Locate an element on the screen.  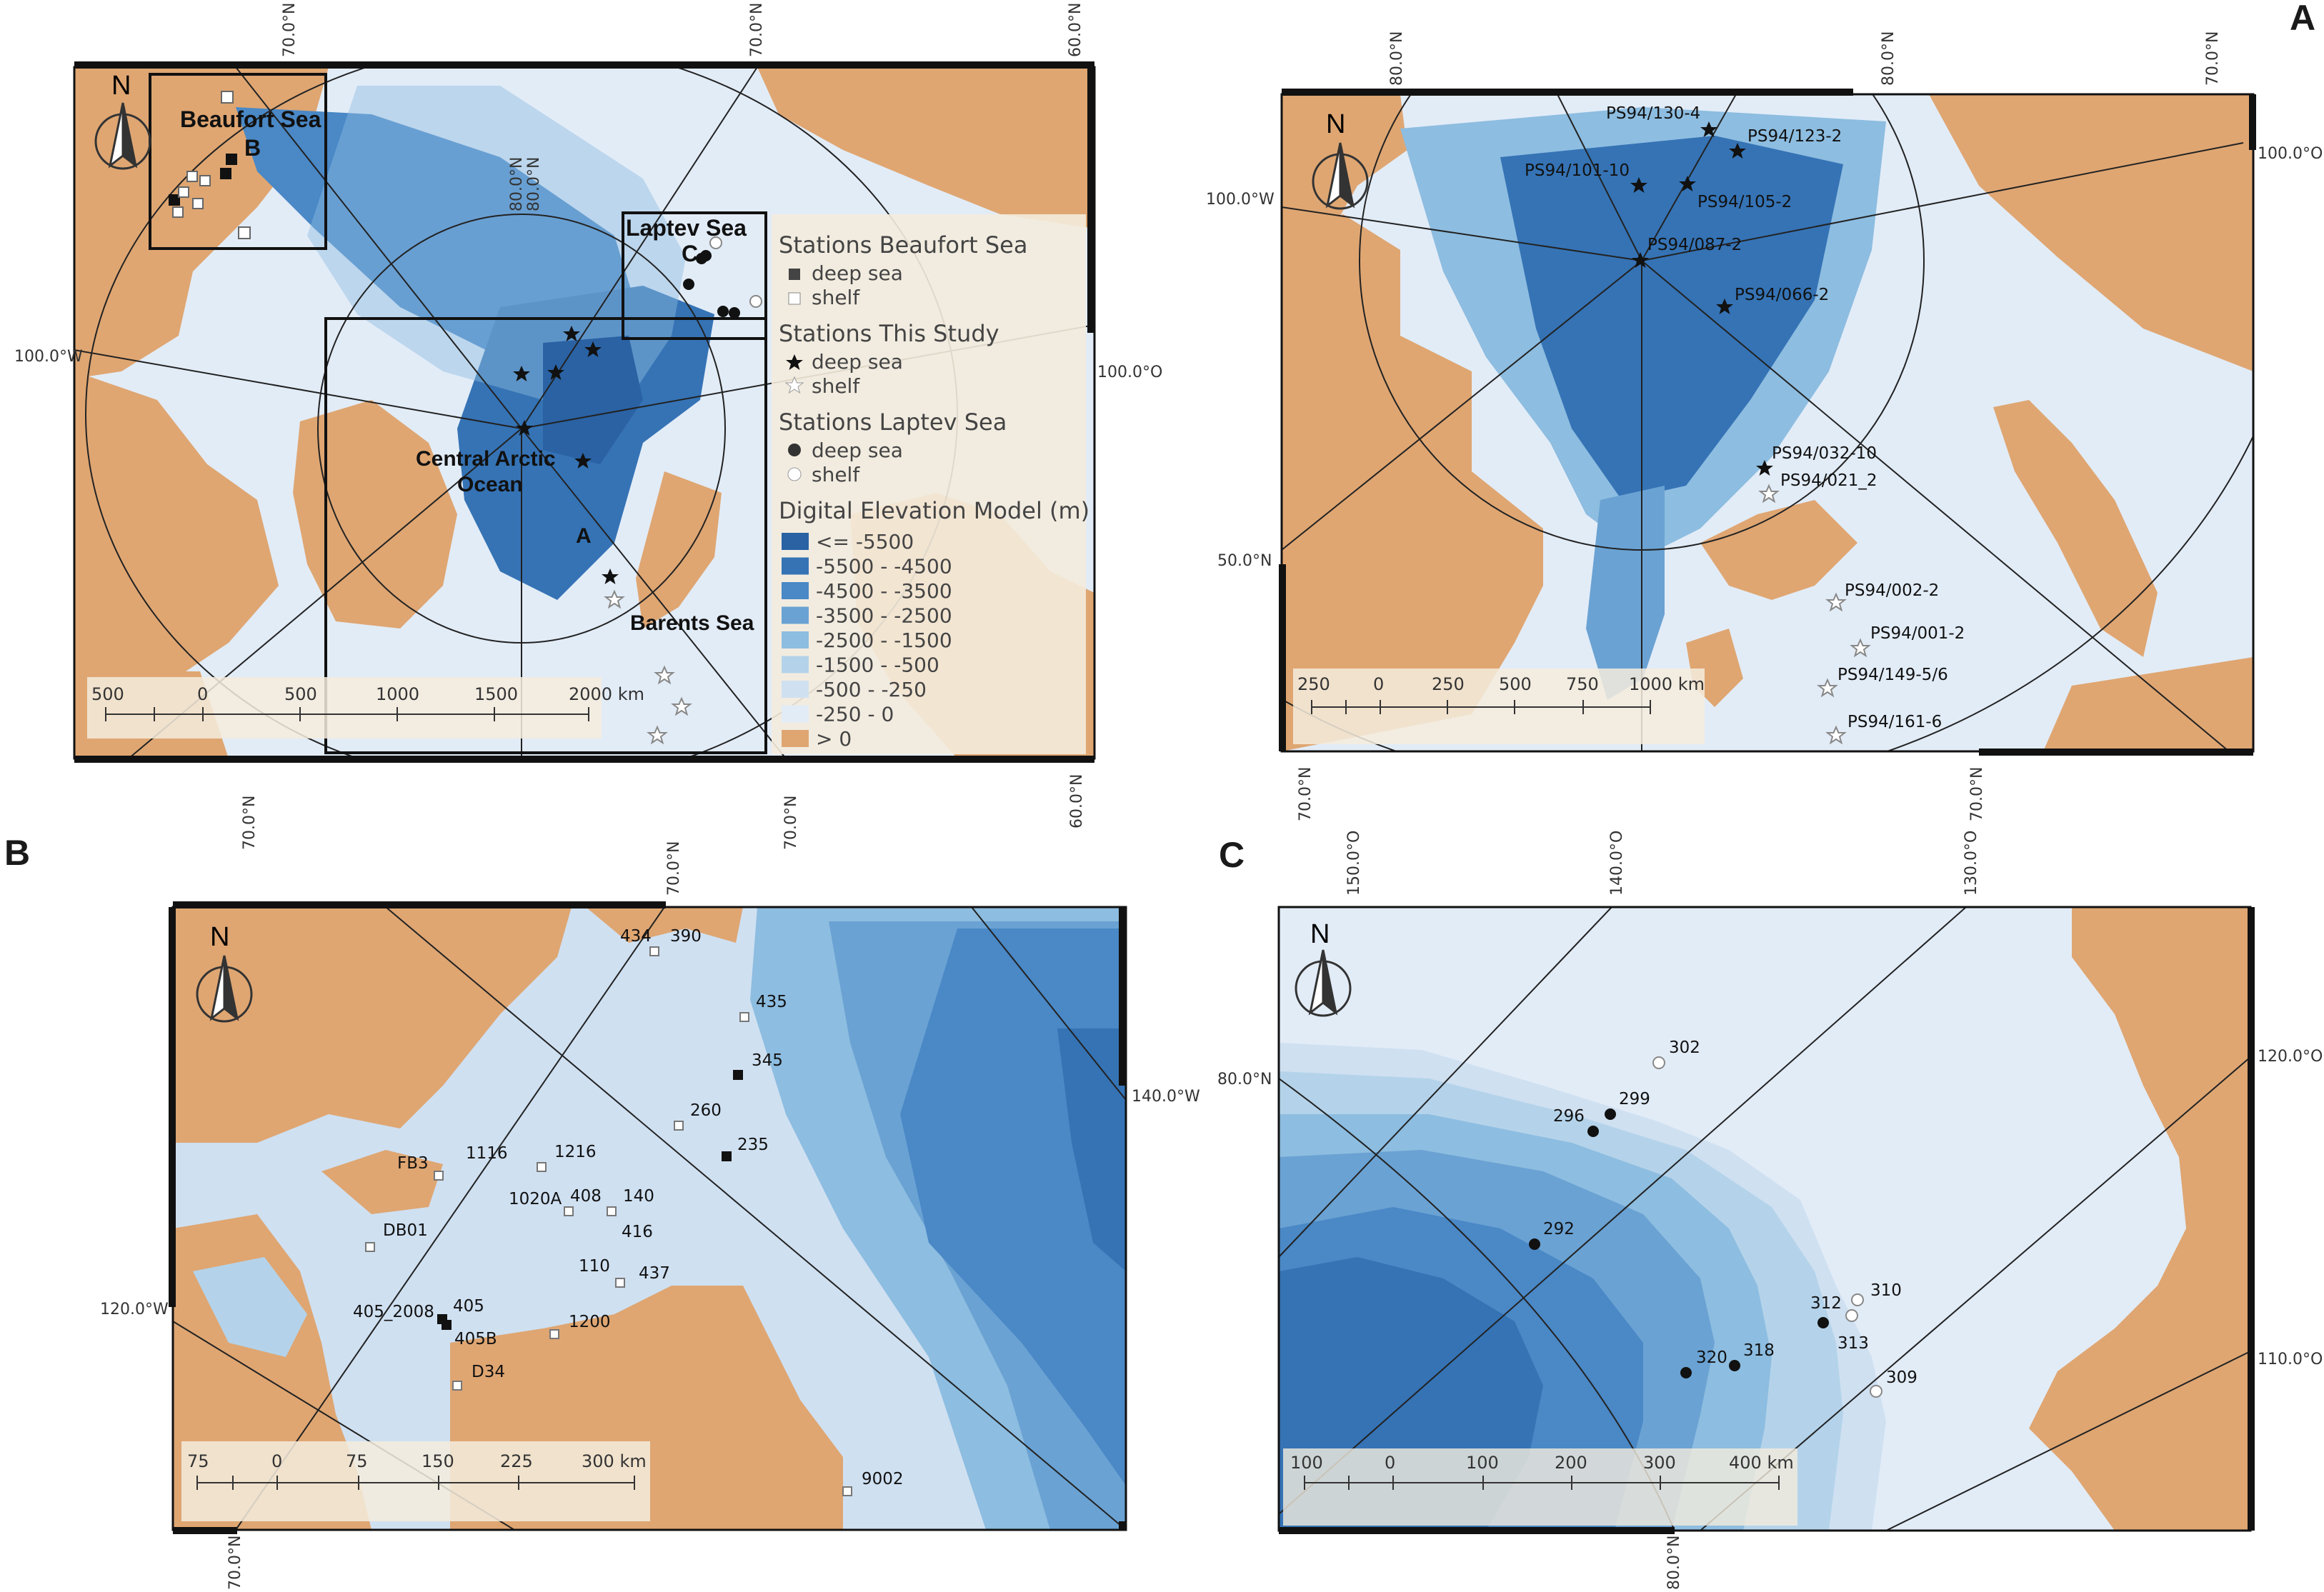
scale-tick: 2000 km is located at coordinates (606, 694).